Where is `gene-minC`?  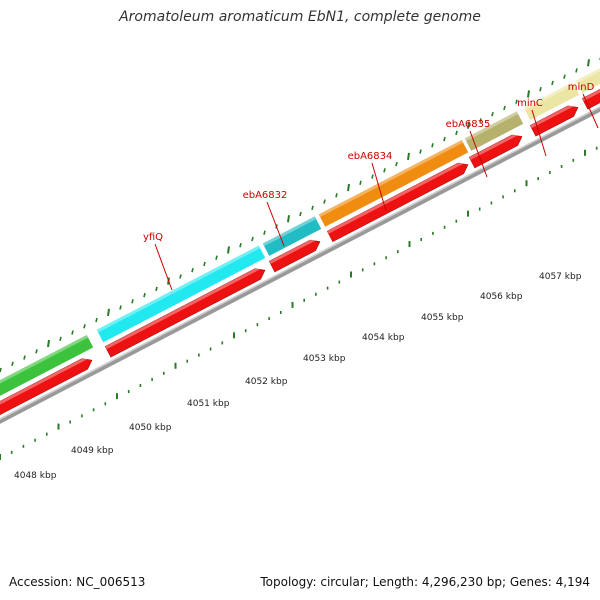 gene-minC is located at coordinates (551, 101).